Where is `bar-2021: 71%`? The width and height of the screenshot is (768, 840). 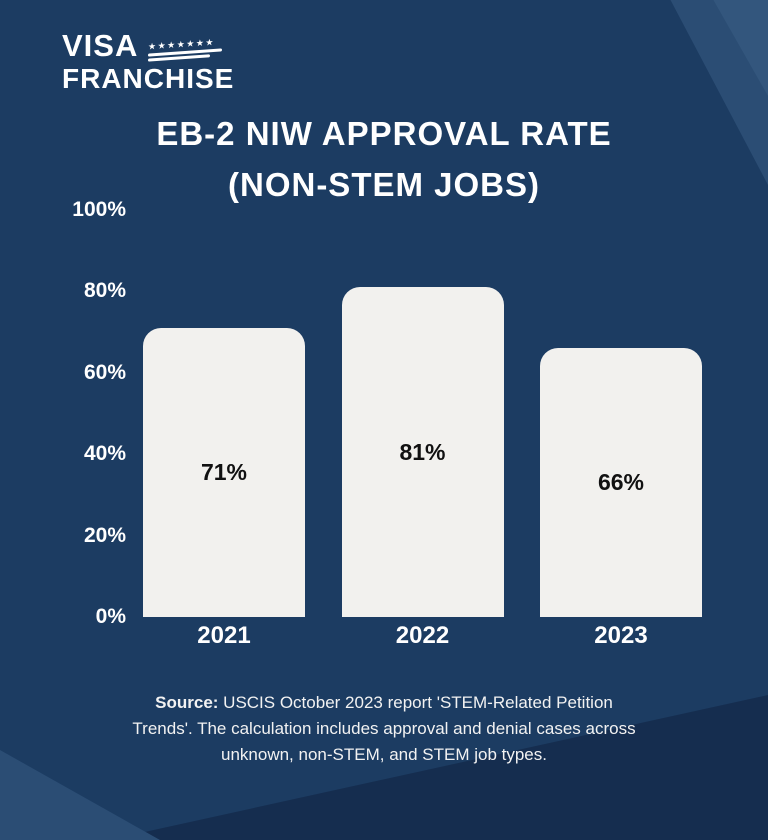
bar-2021: 71% is located at coordinates (224, 472).